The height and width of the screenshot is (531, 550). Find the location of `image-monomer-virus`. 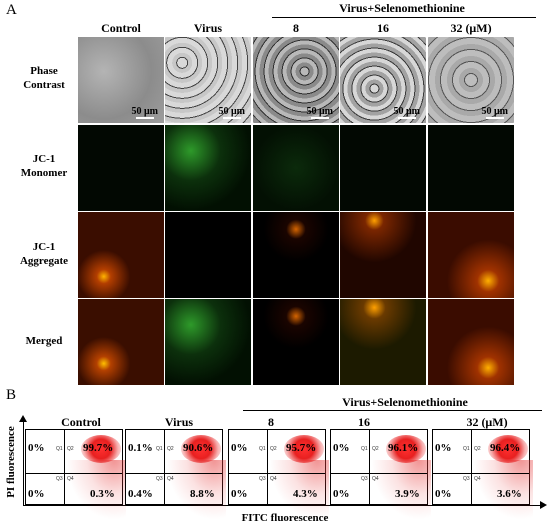

image-monomer-virus is located at coordinates (208, 168).